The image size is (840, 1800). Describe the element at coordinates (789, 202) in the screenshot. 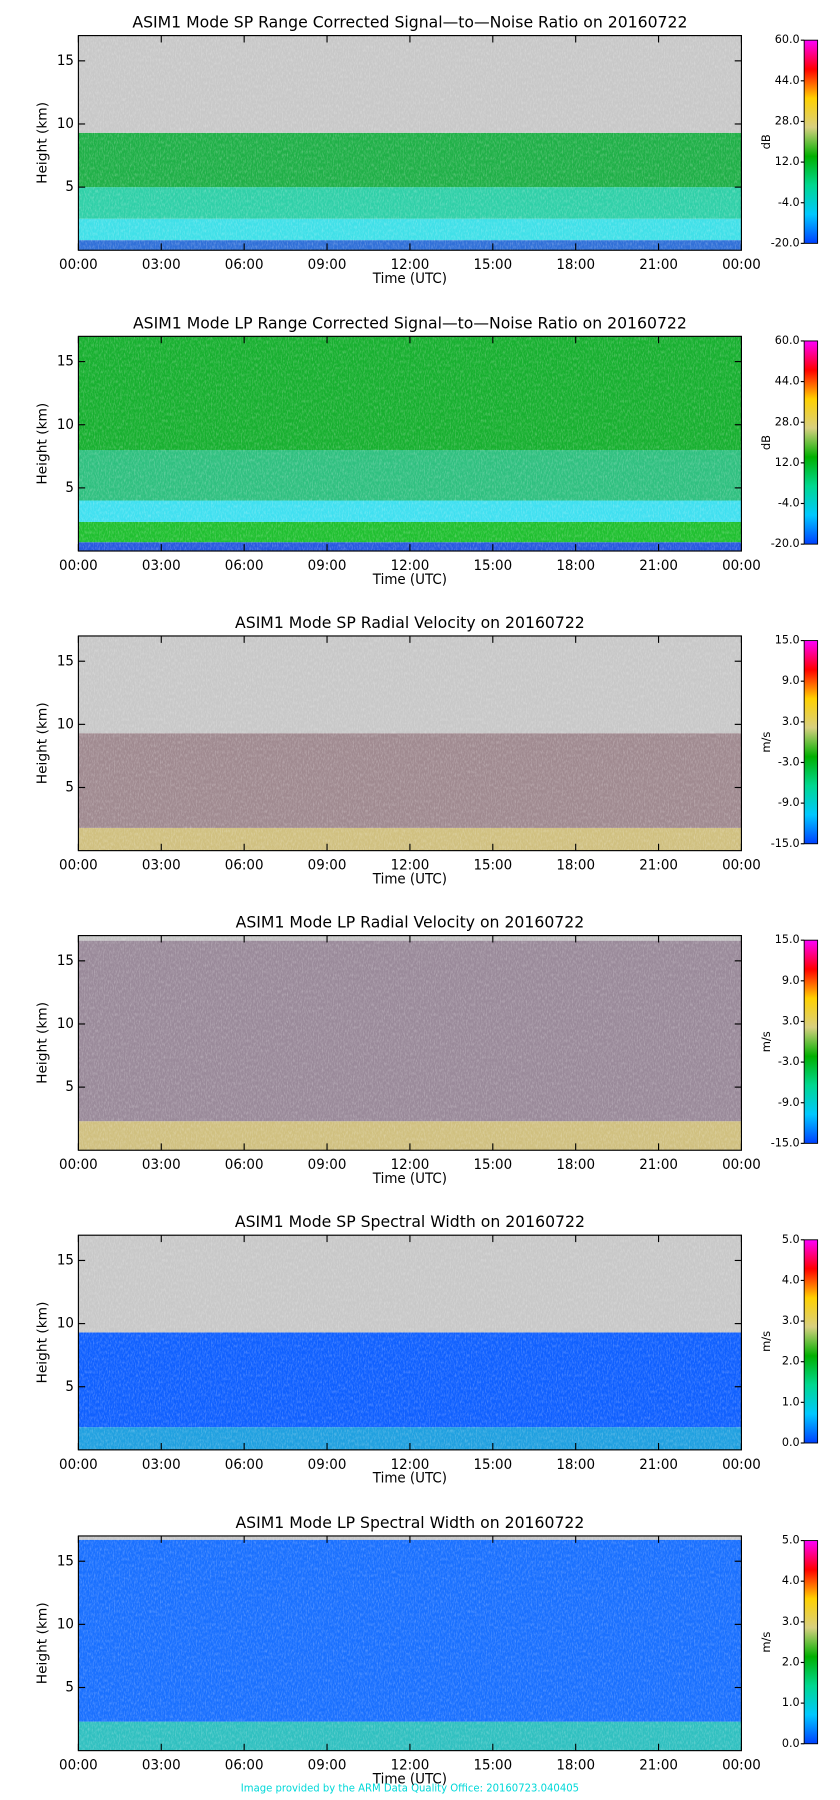

I see `colorbar-tick-label: -4.0` at that location.